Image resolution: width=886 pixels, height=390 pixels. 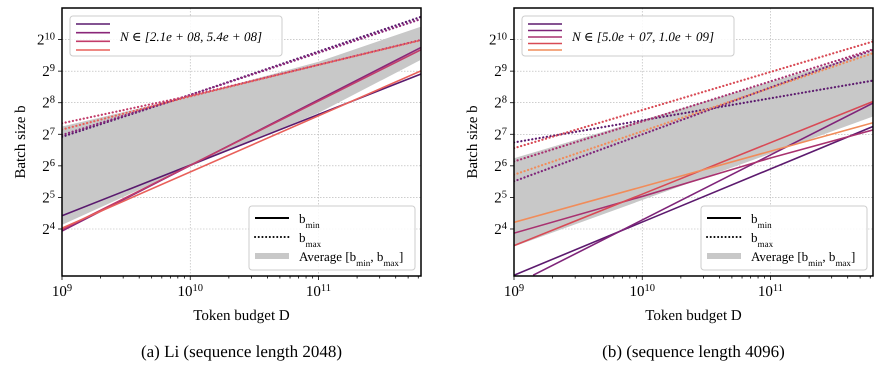 What do you see at coordinates (642, 36) in the screenshot?
I see `annotation: N ∈ [5.0e + 07, 1.0e + 09]` at bounding box center [642, 36].